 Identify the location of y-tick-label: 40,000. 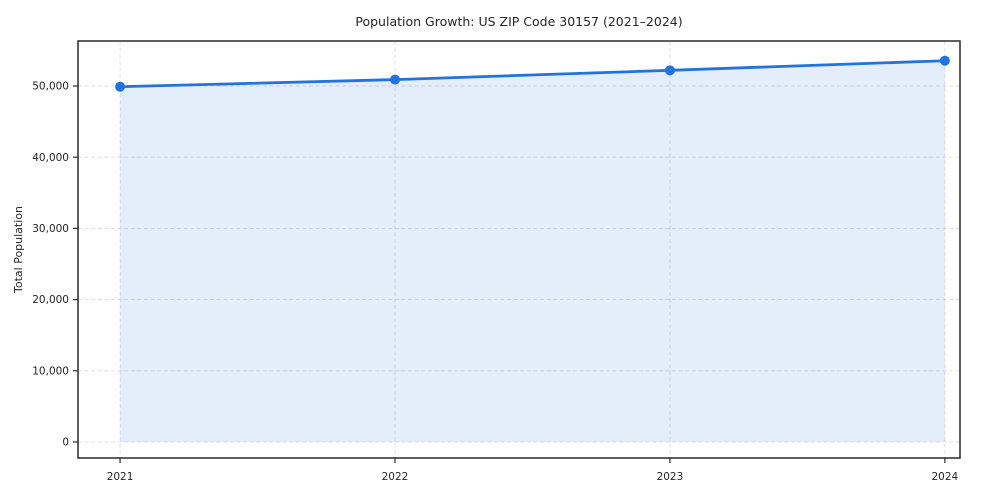
(50, 158).